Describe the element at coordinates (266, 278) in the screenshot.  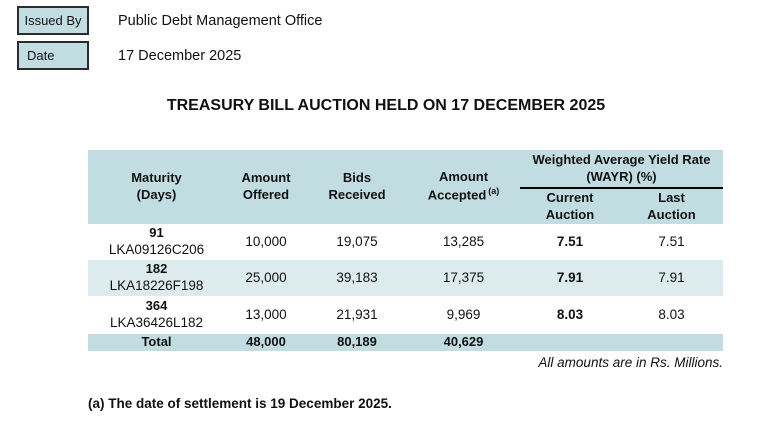
I see `cell-amount-offered: 25,000` at that location.